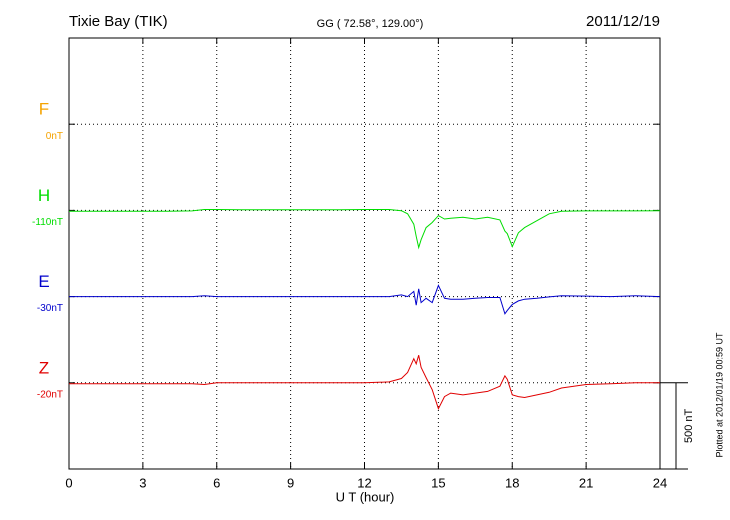 The image size is (730, 520). What do you see at coordinates (50, 308) in the screenshot?
I see `baseline-label: -30nT` at bounding box center [50, 308].